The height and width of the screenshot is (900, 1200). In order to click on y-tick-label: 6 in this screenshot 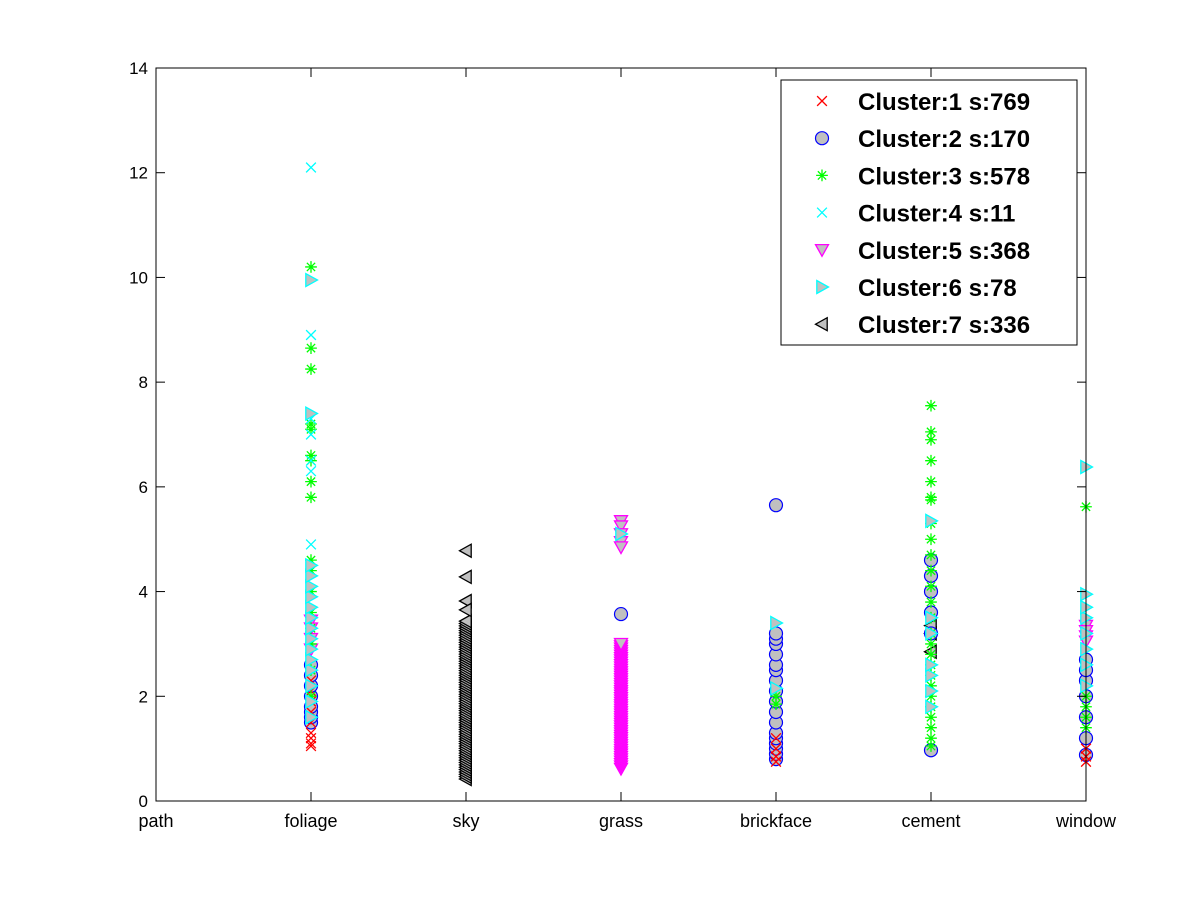, I will do `click(143, 487)`.